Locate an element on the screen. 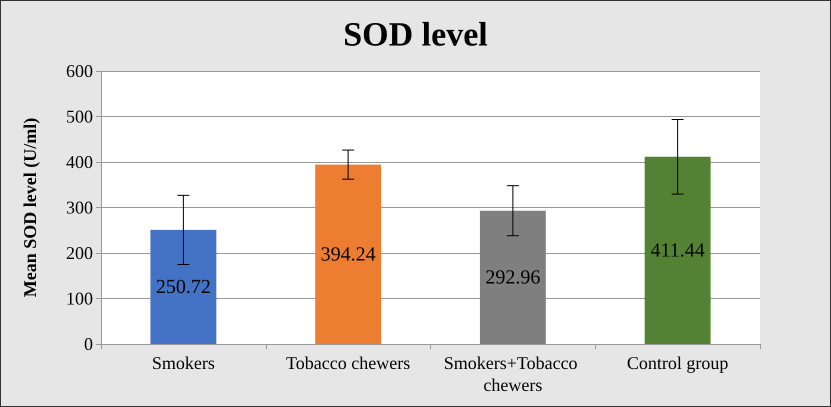 Image resolution: width=831 pixels, height=407 pixels. x-tick-label: Tobacco chewers is located at coordinates (348, 363).